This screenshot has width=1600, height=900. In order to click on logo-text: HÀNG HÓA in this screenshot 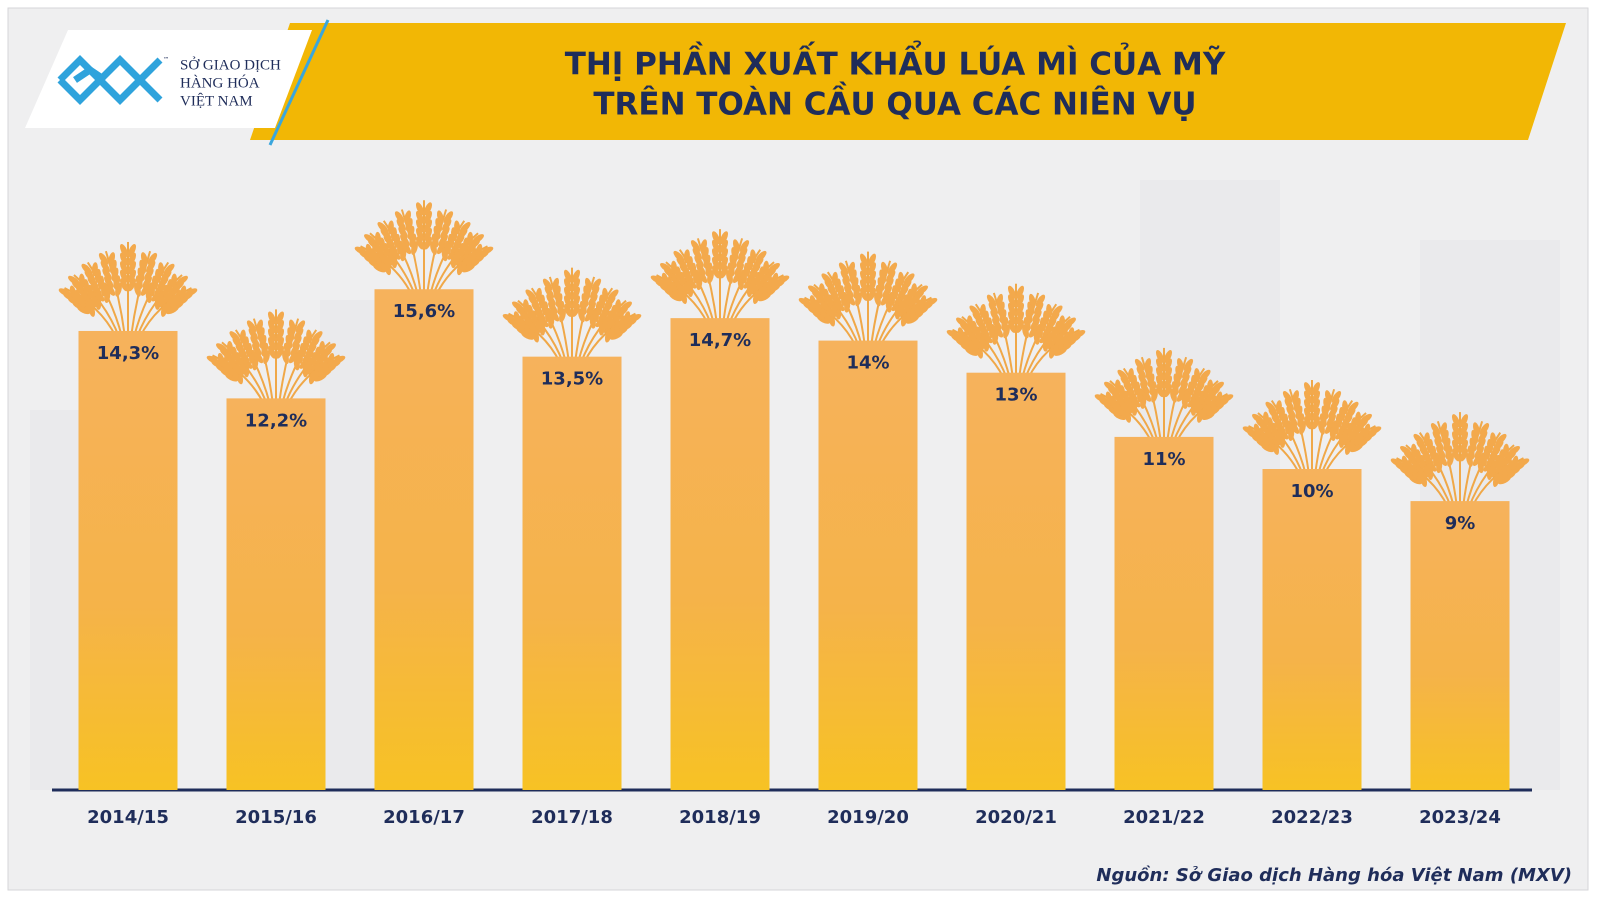, I will do `click(220, 82)`.